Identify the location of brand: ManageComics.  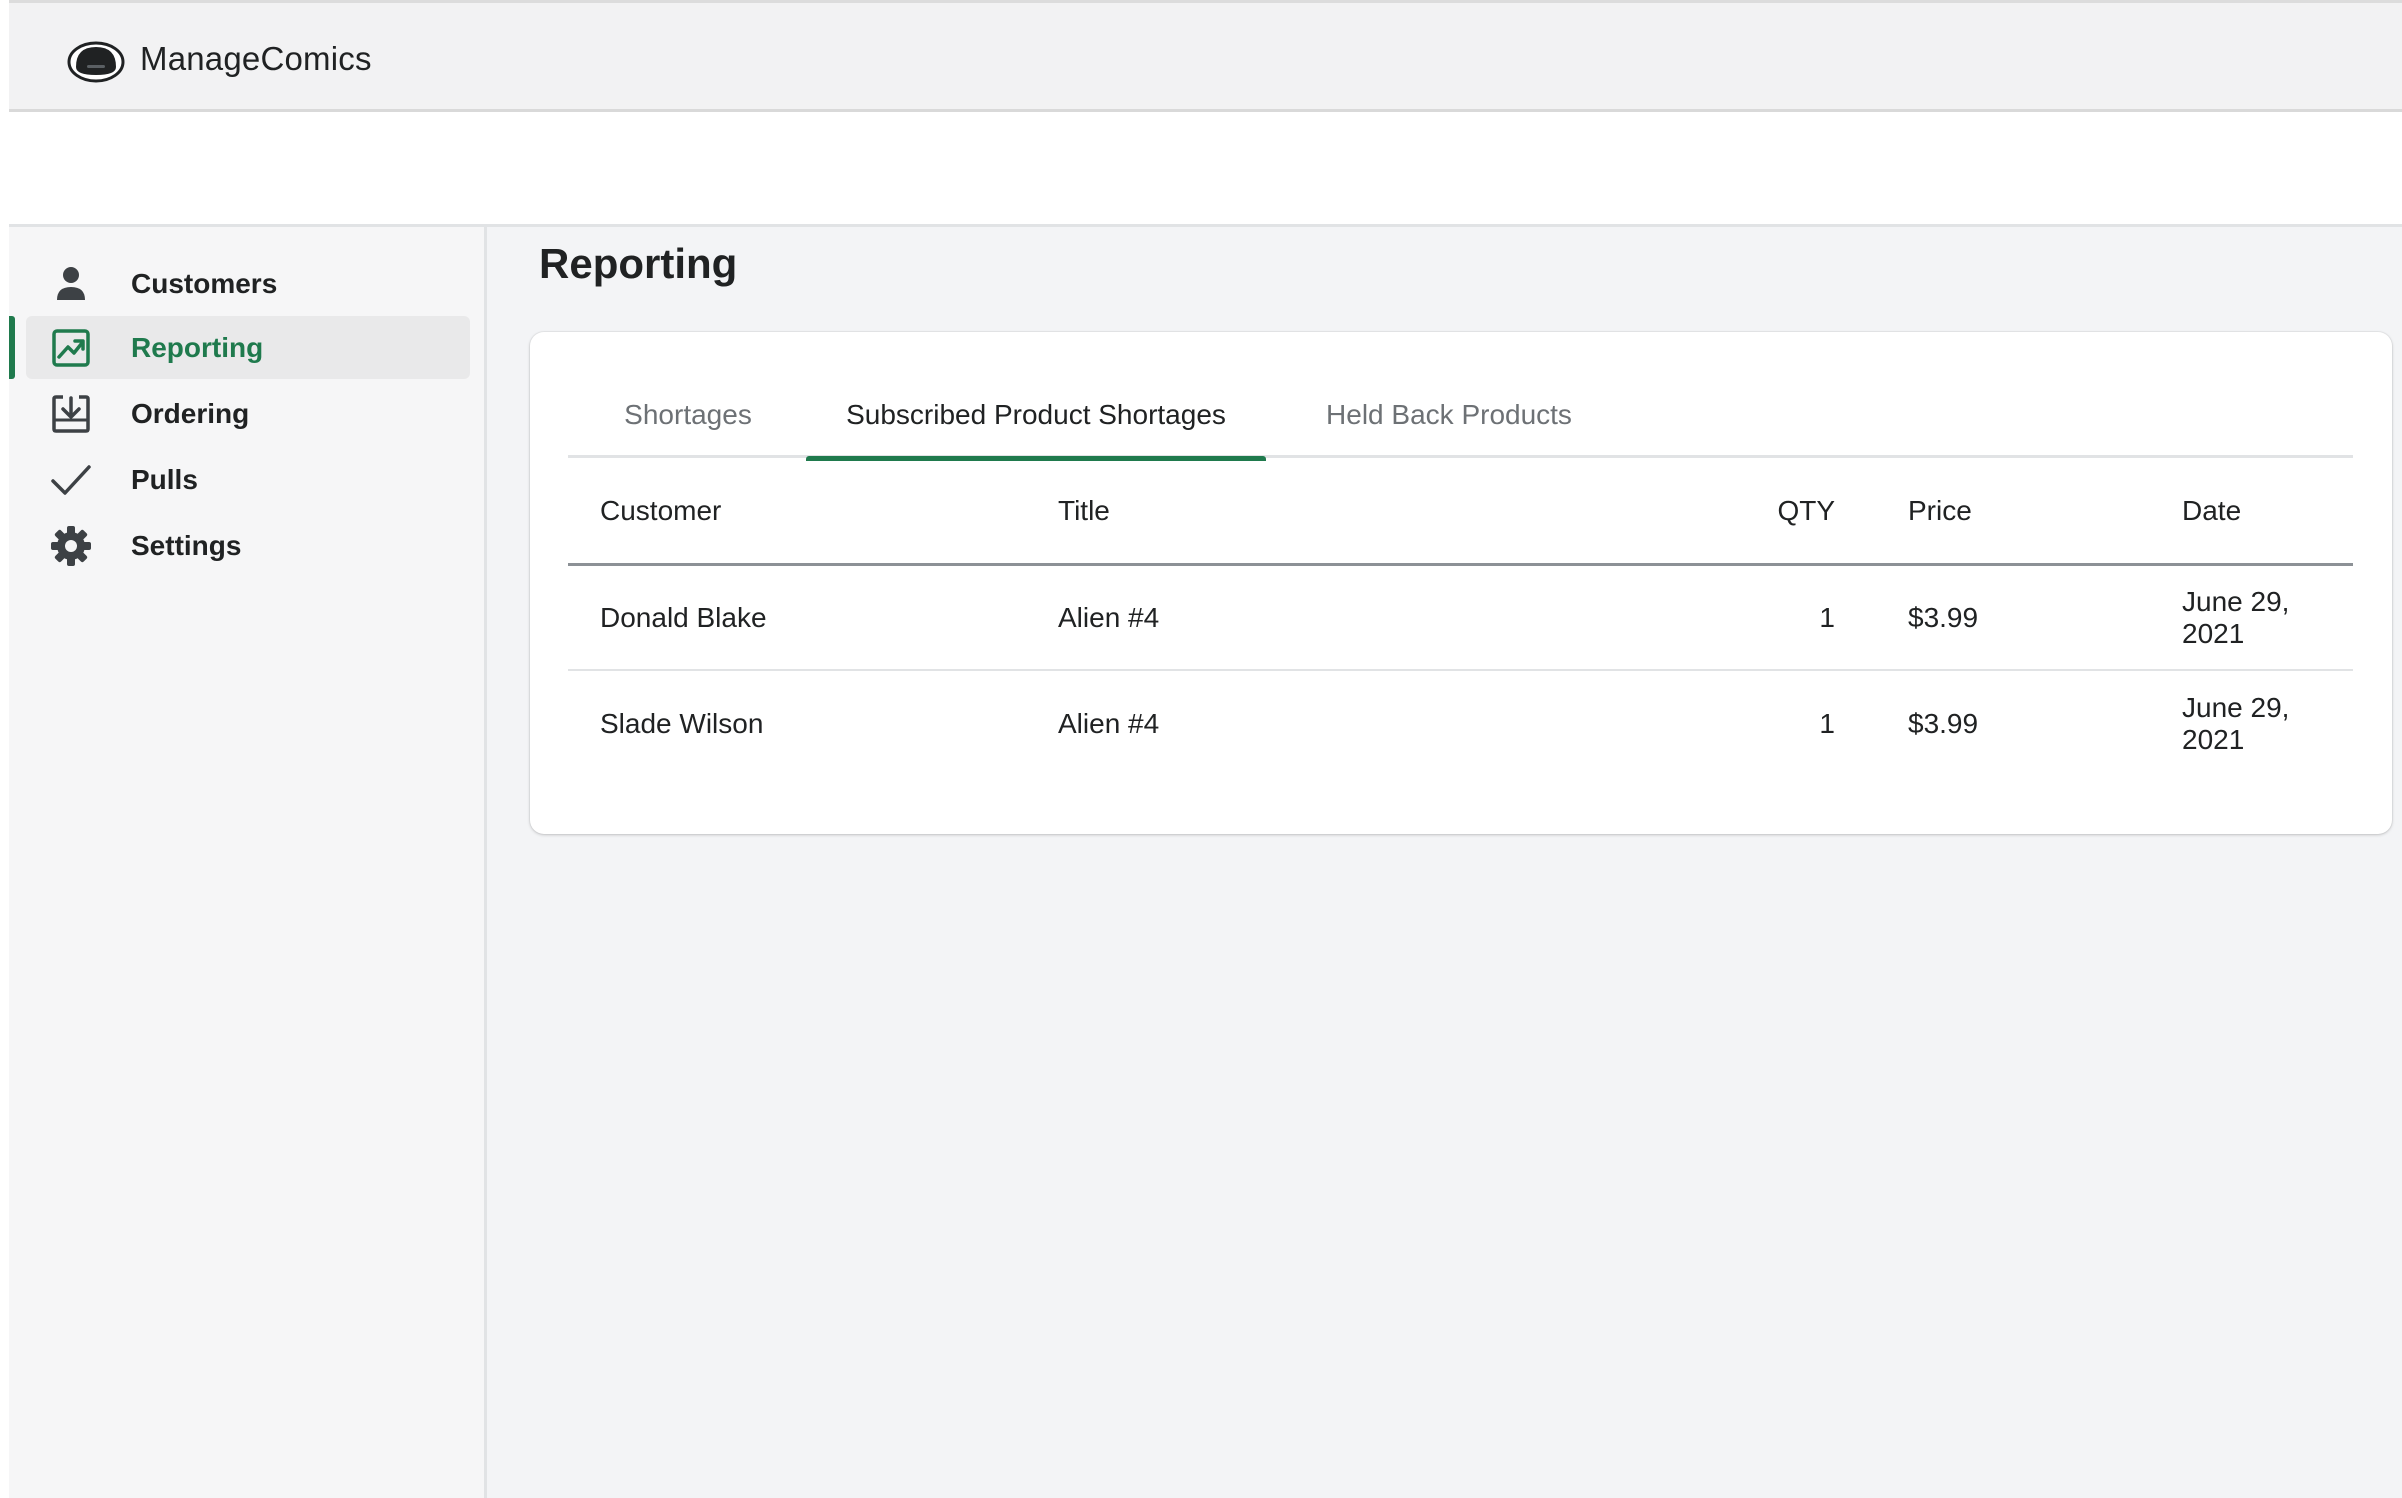
(219, 59).